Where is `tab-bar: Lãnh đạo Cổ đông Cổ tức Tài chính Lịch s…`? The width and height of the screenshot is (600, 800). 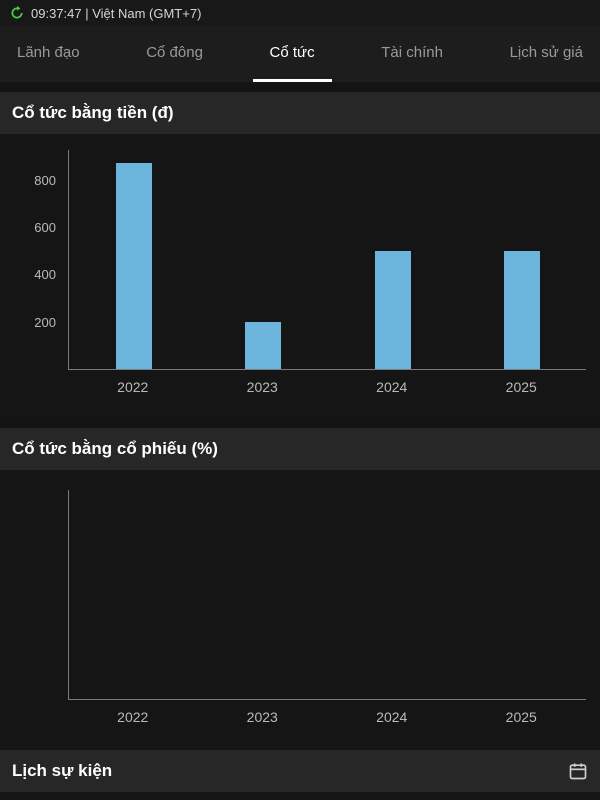 tab-bar: Lãnh đạo Cổ đông Cổ tức Tài chính Lịch s… is located at coordinates (300, 54).